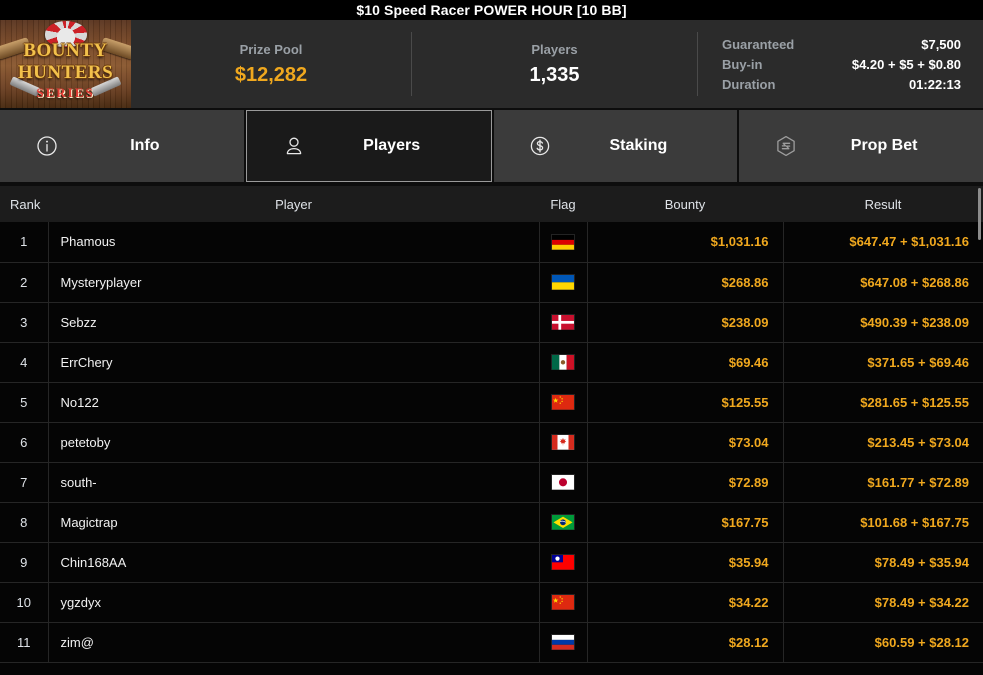  Describe the element at coordinates (883, 282) in the screenshot. I see `cell-result: $647.08 + $268.86` at that location.